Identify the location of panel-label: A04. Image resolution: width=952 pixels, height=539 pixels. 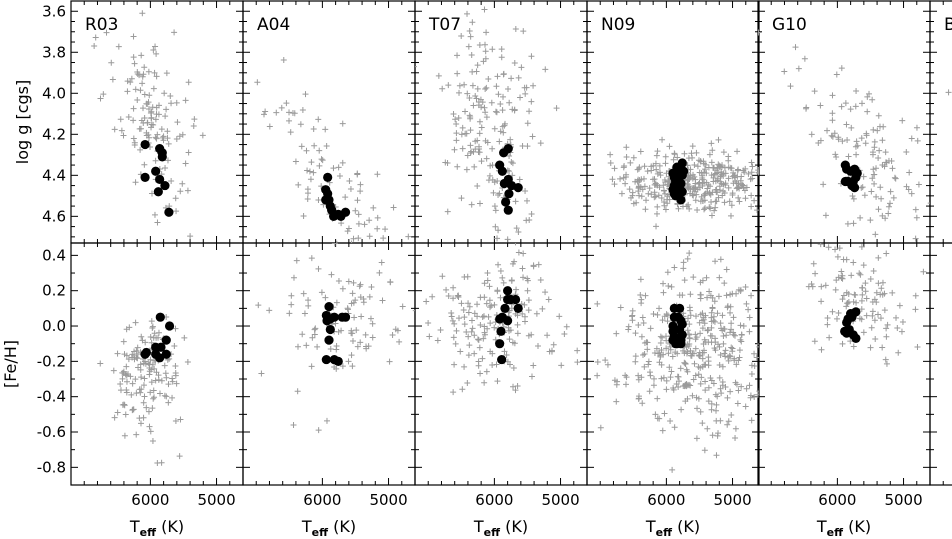
(273, 25).